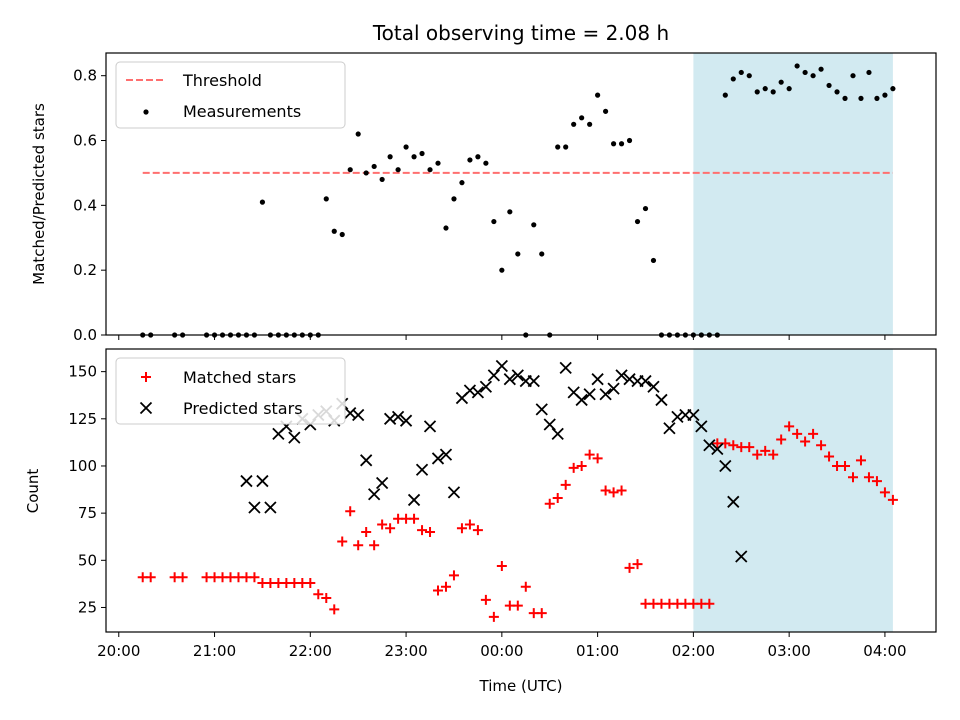 The image size is (960, 720). Describe the element at coordinates (146, 408) in the screenshot. I see `legend-predicted-swatch` at that location.